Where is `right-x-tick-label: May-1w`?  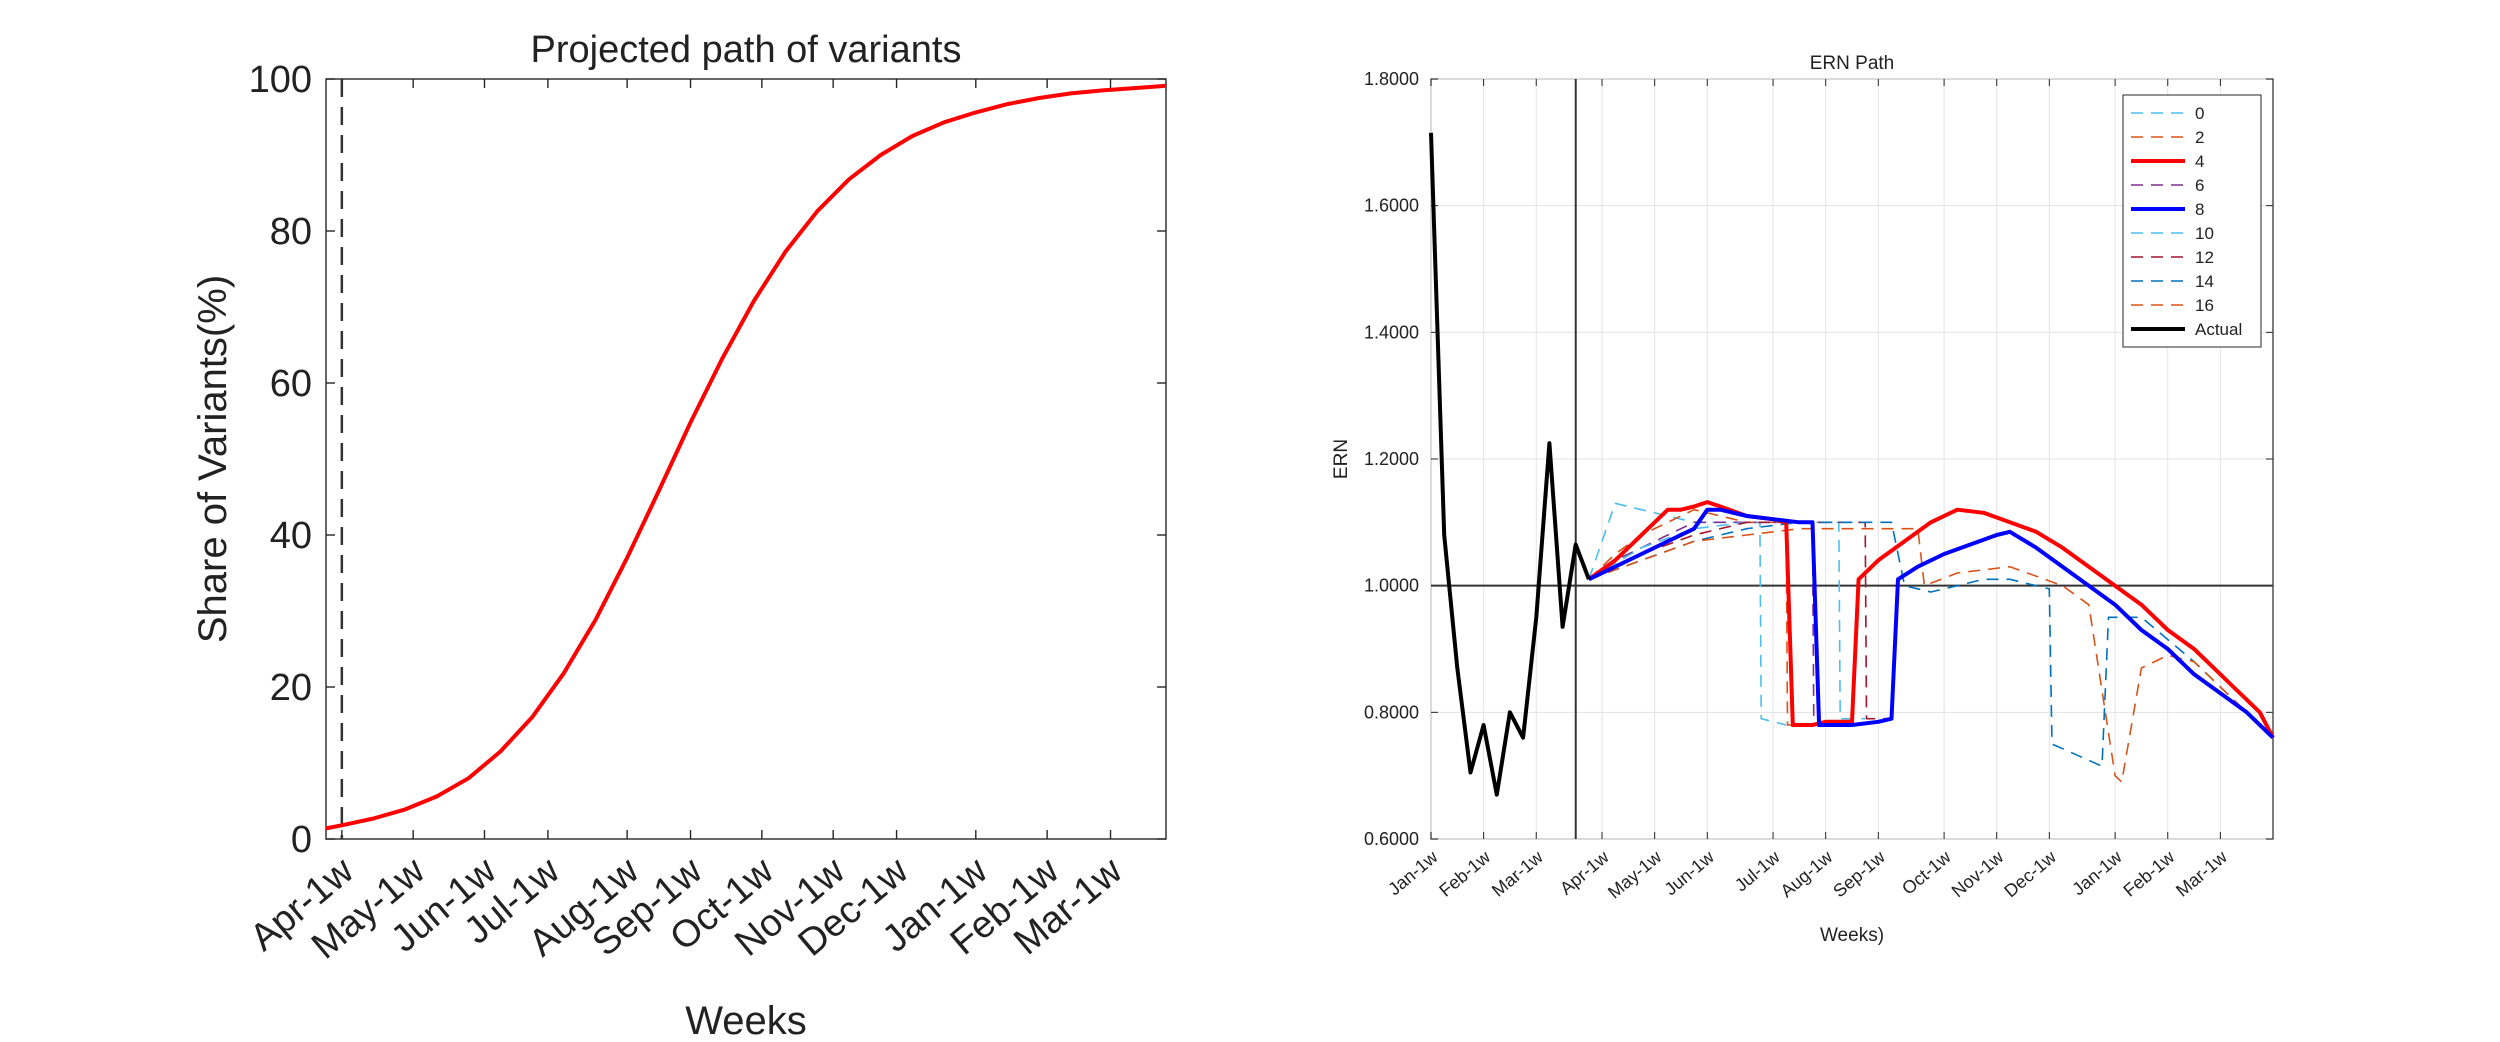 right-x-tick-label: May-1w is located at coordinates (1635, 874).